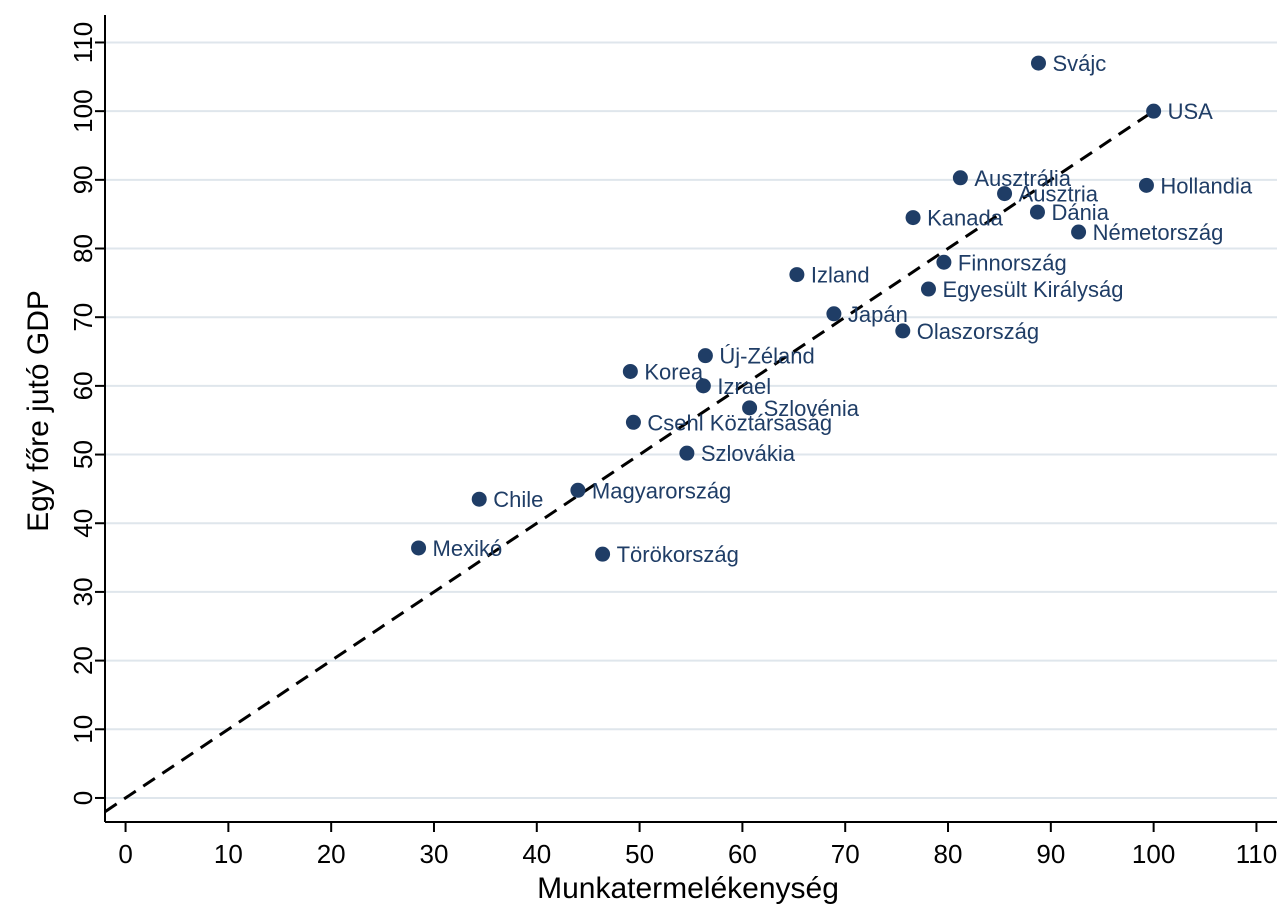  What do you see at coordinates (1050, 854) in the screenshot?
I see `x-tick-label: 90` at bounding box center [1050, 854].